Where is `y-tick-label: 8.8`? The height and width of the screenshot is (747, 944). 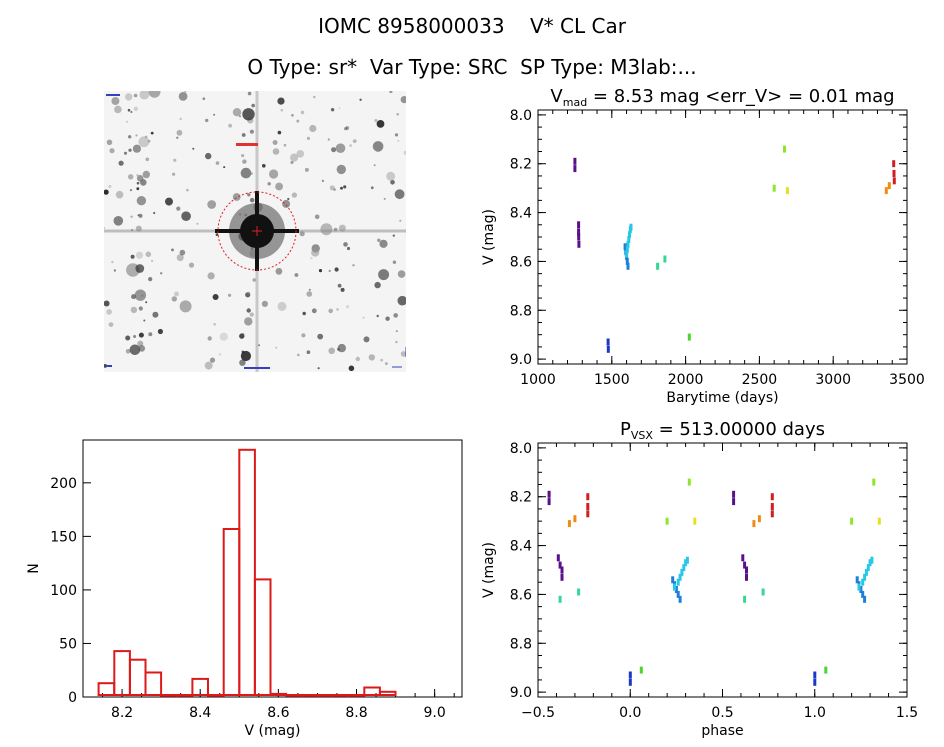
y-tick-label: 8.8 is located at coordinates (521, 311).